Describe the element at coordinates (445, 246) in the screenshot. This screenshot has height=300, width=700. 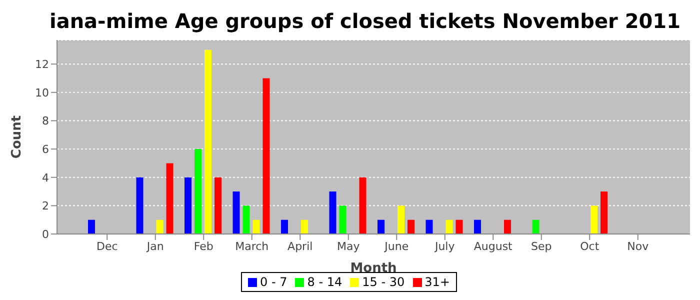
I see `x-tick-label: July` at that location.